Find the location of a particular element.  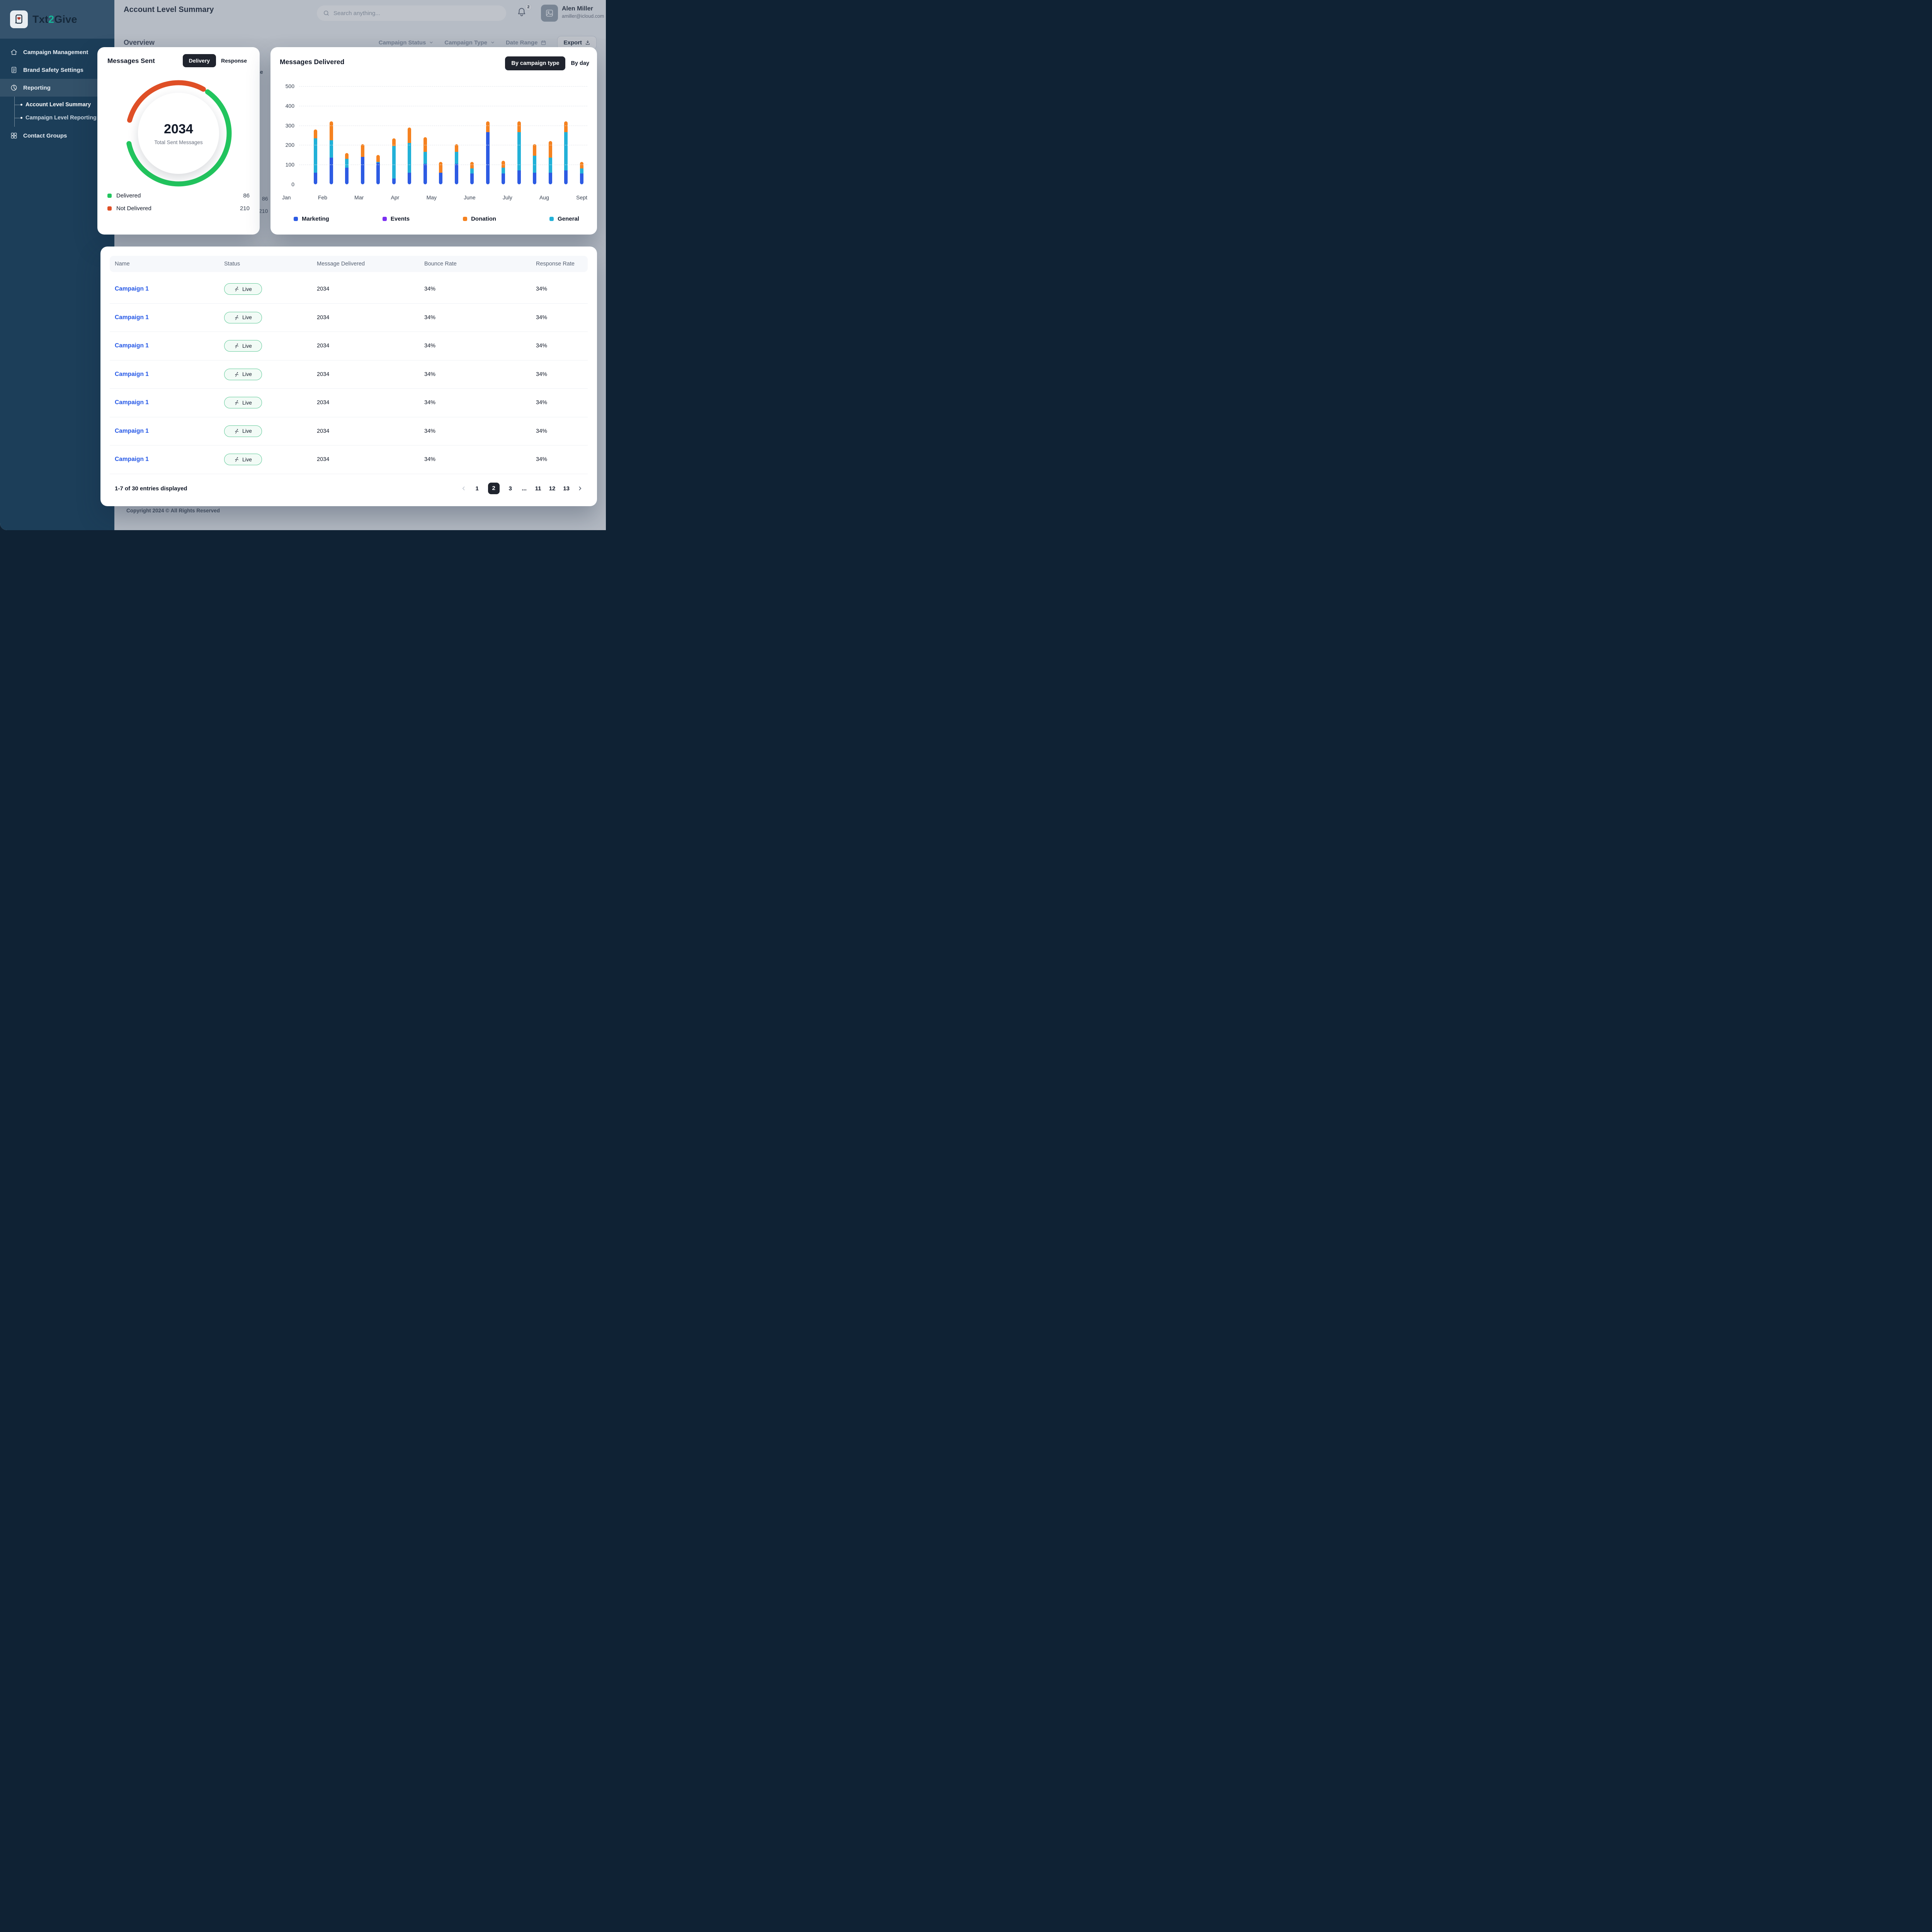

total-sent-label: Total Sent Messages is located at coordinates (178, 142).